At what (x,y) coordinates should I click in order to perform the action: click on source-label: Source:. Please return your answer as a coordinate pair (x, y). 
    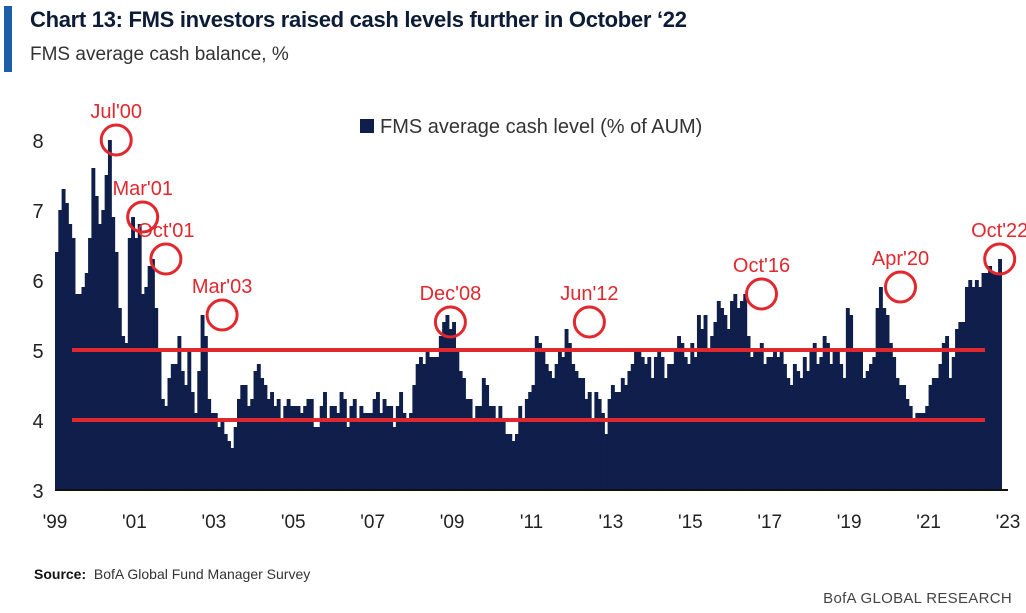
    Looking at the image, I should click on (60, 574).